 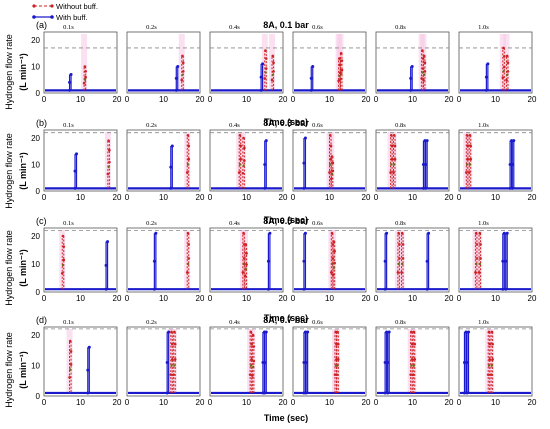 What do you see at coordinates (165, 64) in the screenshot?
I see `panel-1-2: 0 10 20 0.2s` at bounding box center [165, 64].